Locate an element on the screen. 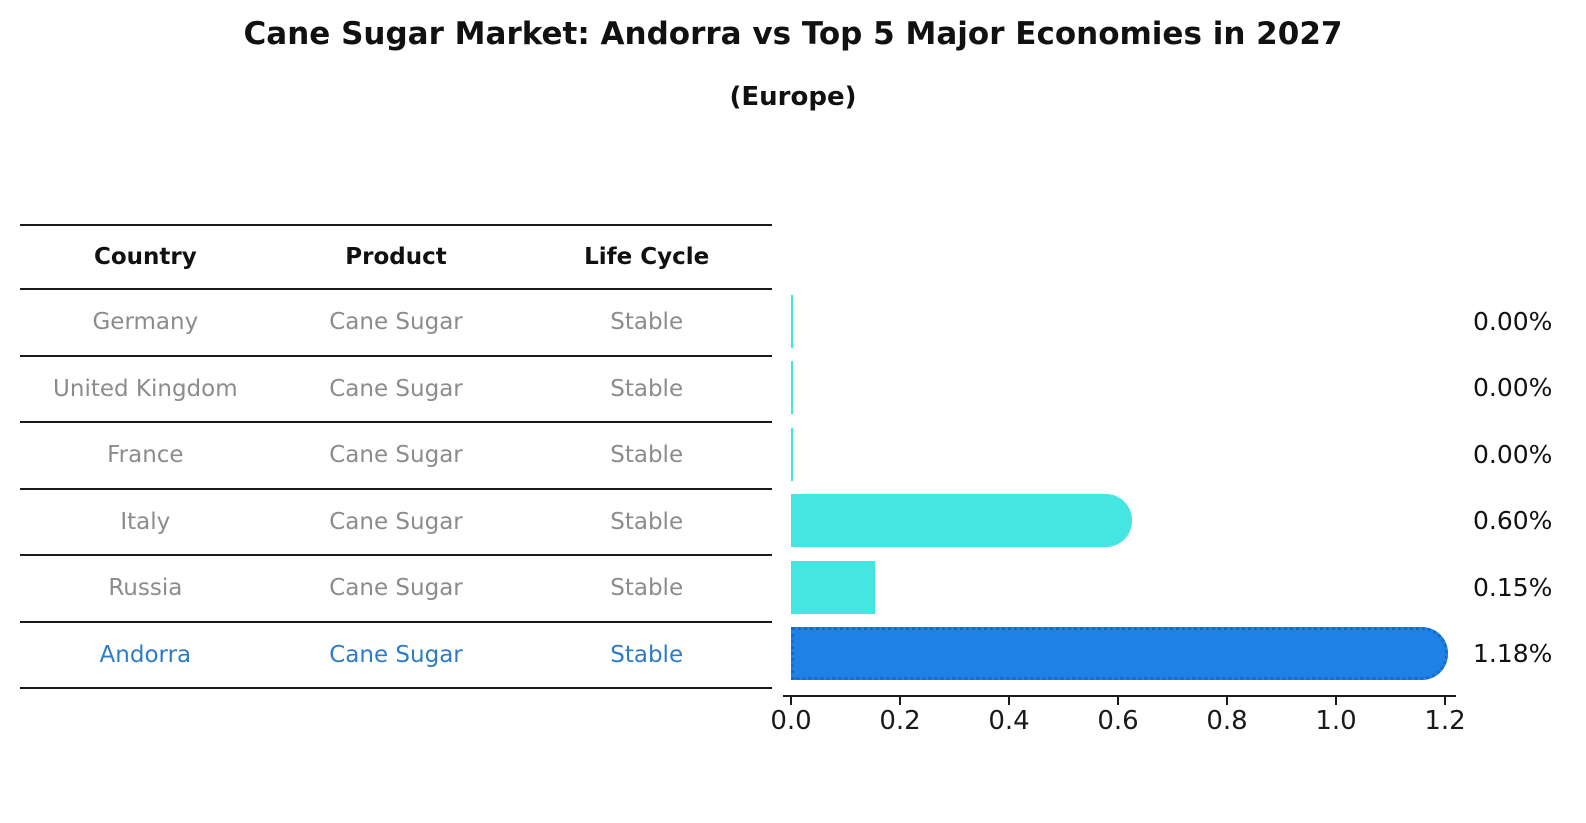 The width and height of the screenshot is (1586, 823). bar-germany is located at coordinates (792, 321).